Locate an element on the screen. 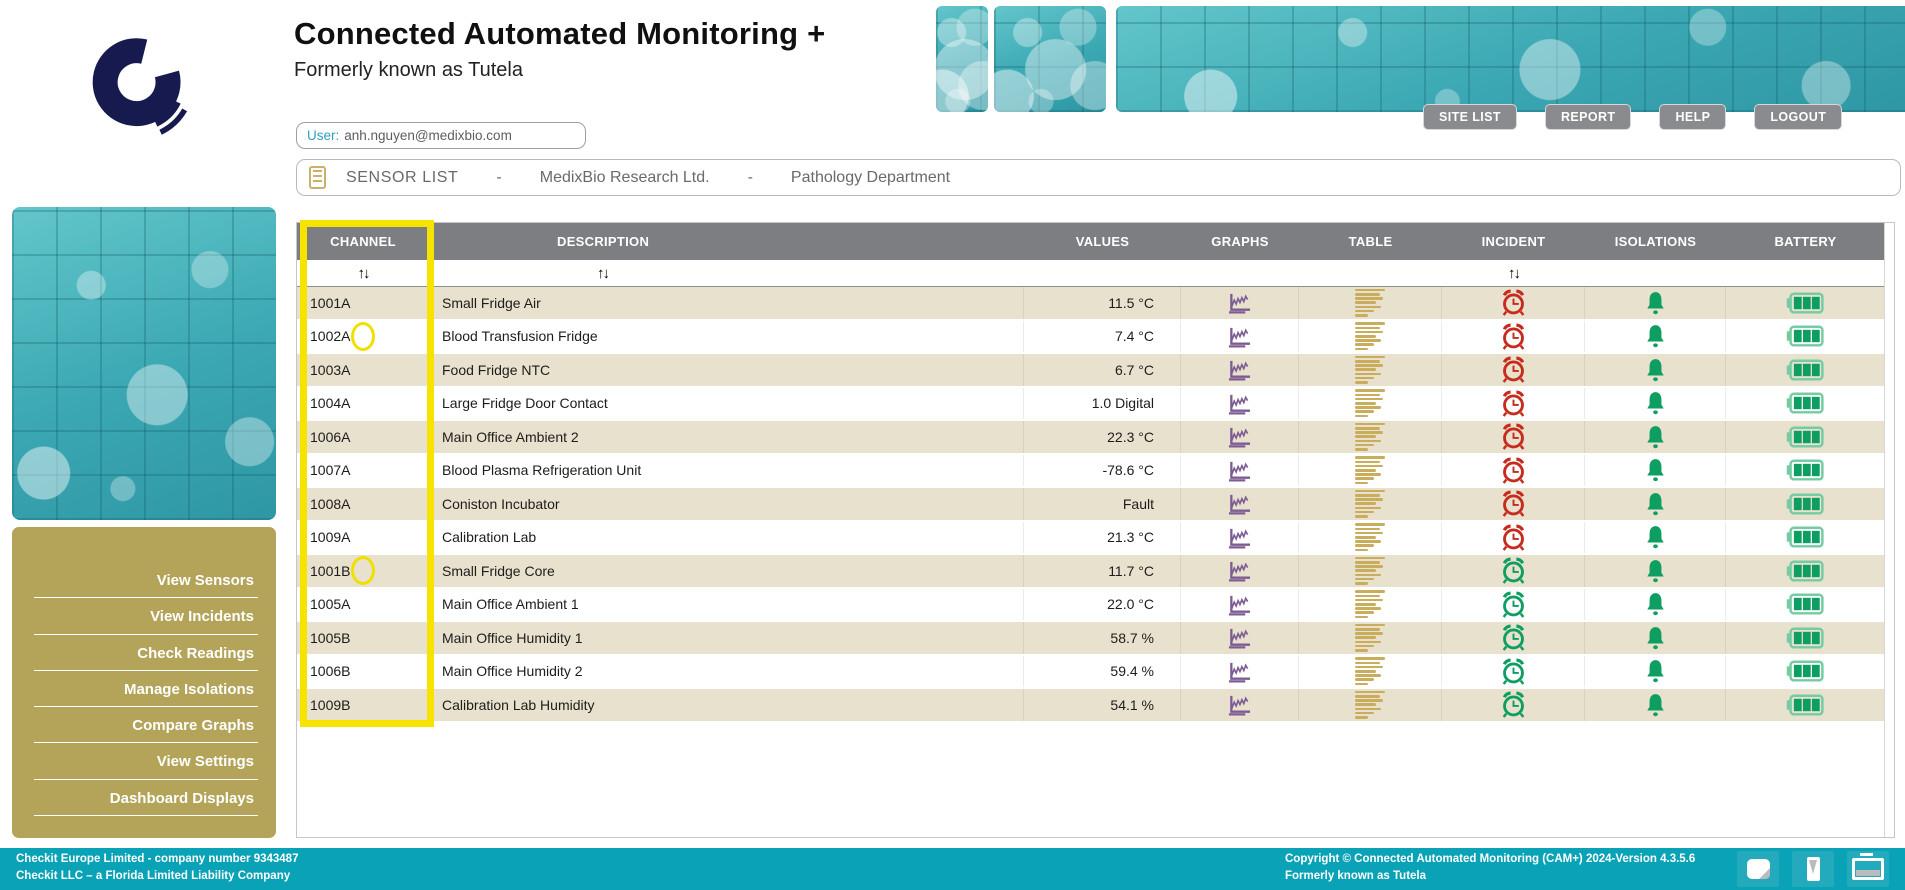 The height and width of the screenshot is (890, 1905). value-cell: Fault is located at coordinates (1102, 504).